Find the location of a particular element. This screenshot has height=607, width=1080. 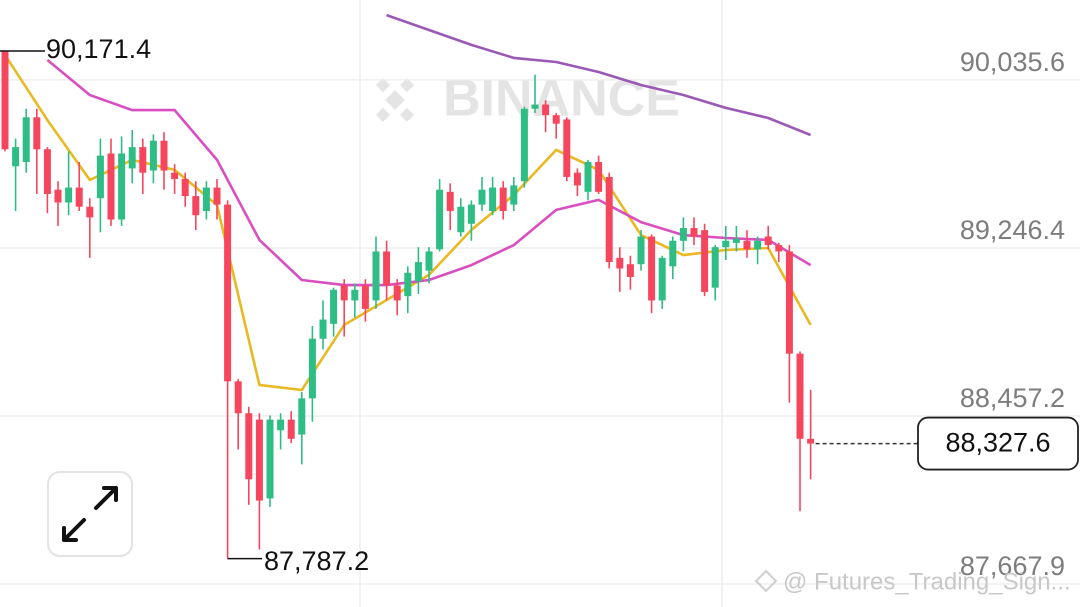

y-tick-label: 87,667.9 is located at coordinates (1012, 566).